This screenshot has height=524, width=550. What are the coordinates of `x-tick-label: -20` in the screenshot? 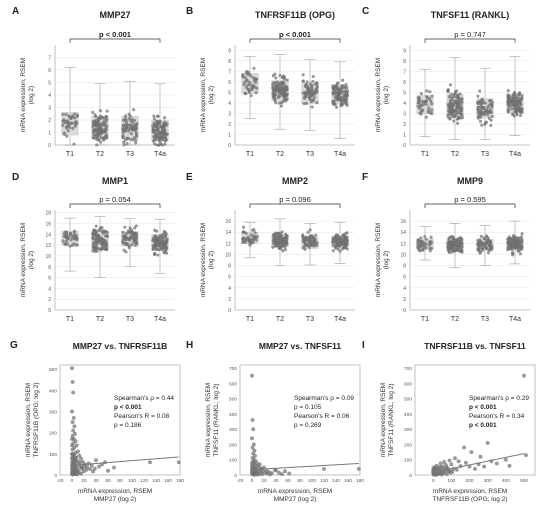 It's located at (240, 481).